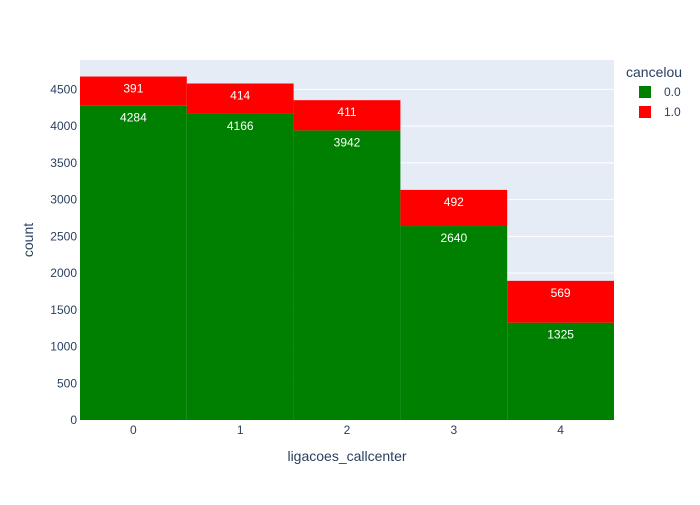 Image resolution: width=700 pixels, height=505 pixels. Describe the element at coordinates (63, 254) in the screenshot. I see `y-tick-labels: 0 500 1000 1500 2000 2500 3000 3500 4000 4500` at that location.